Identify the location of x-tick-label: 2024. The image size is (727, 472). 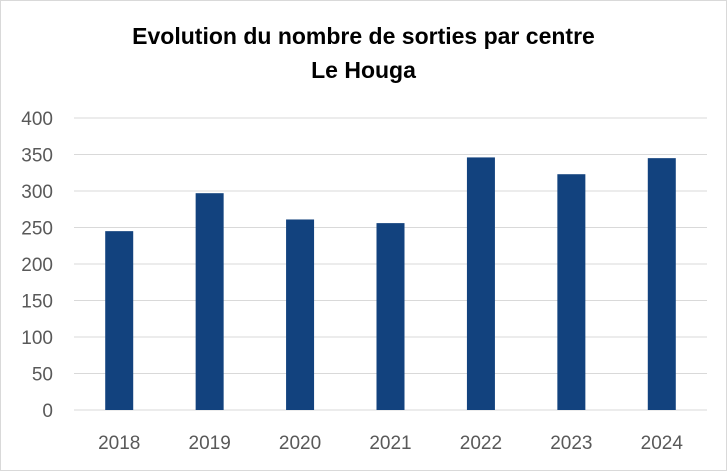
(662, 443).